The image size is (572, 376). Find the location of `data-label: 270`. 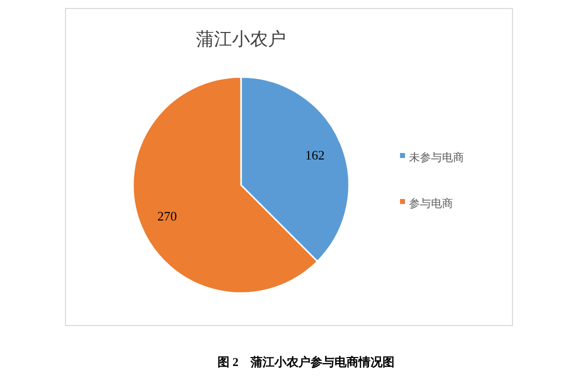

data-label: 270 is located at coordinates (167, 216).